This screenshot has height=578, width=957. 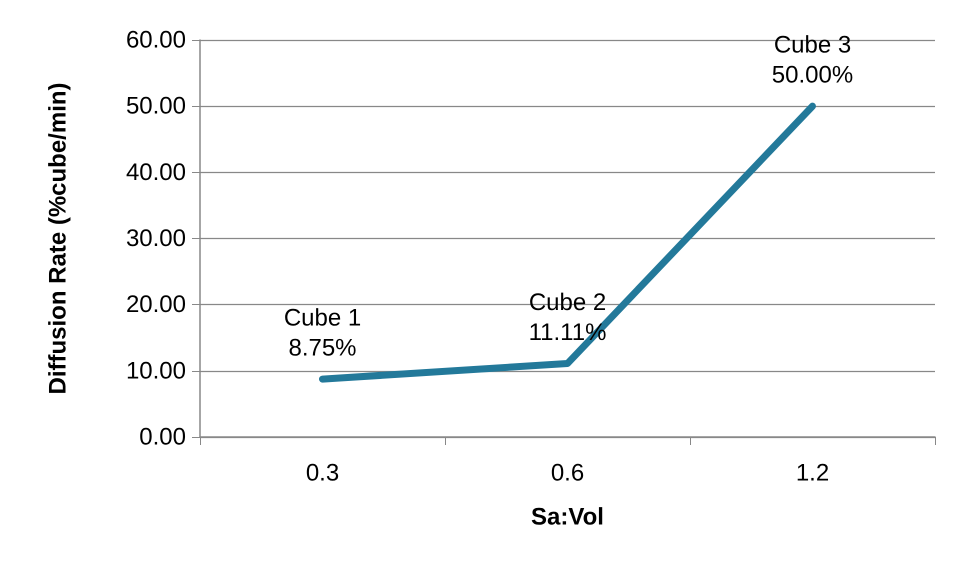 What do you see at coordinates (567, 517) in the screenshot?
I see `x-axis-title: Sa:Vol` at bounding box center [567, 517].